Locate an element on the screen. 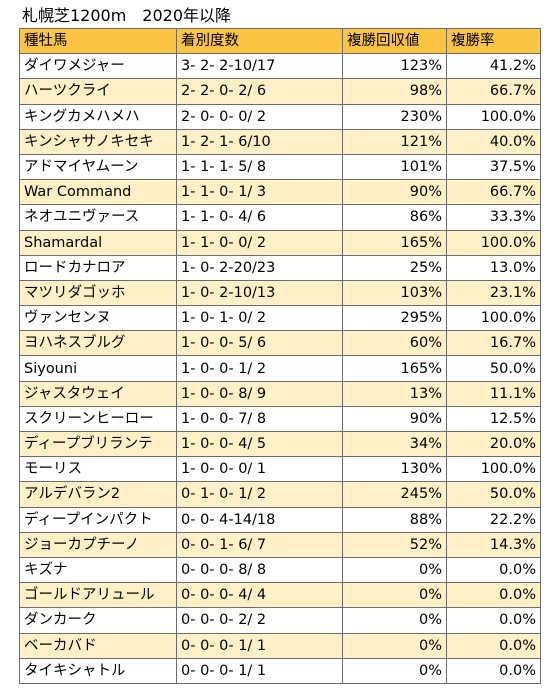 Image resolution: width=553 pixels, height=700 pixels. sire-cell: ロードカナロア is located at coordinates (98, 267).